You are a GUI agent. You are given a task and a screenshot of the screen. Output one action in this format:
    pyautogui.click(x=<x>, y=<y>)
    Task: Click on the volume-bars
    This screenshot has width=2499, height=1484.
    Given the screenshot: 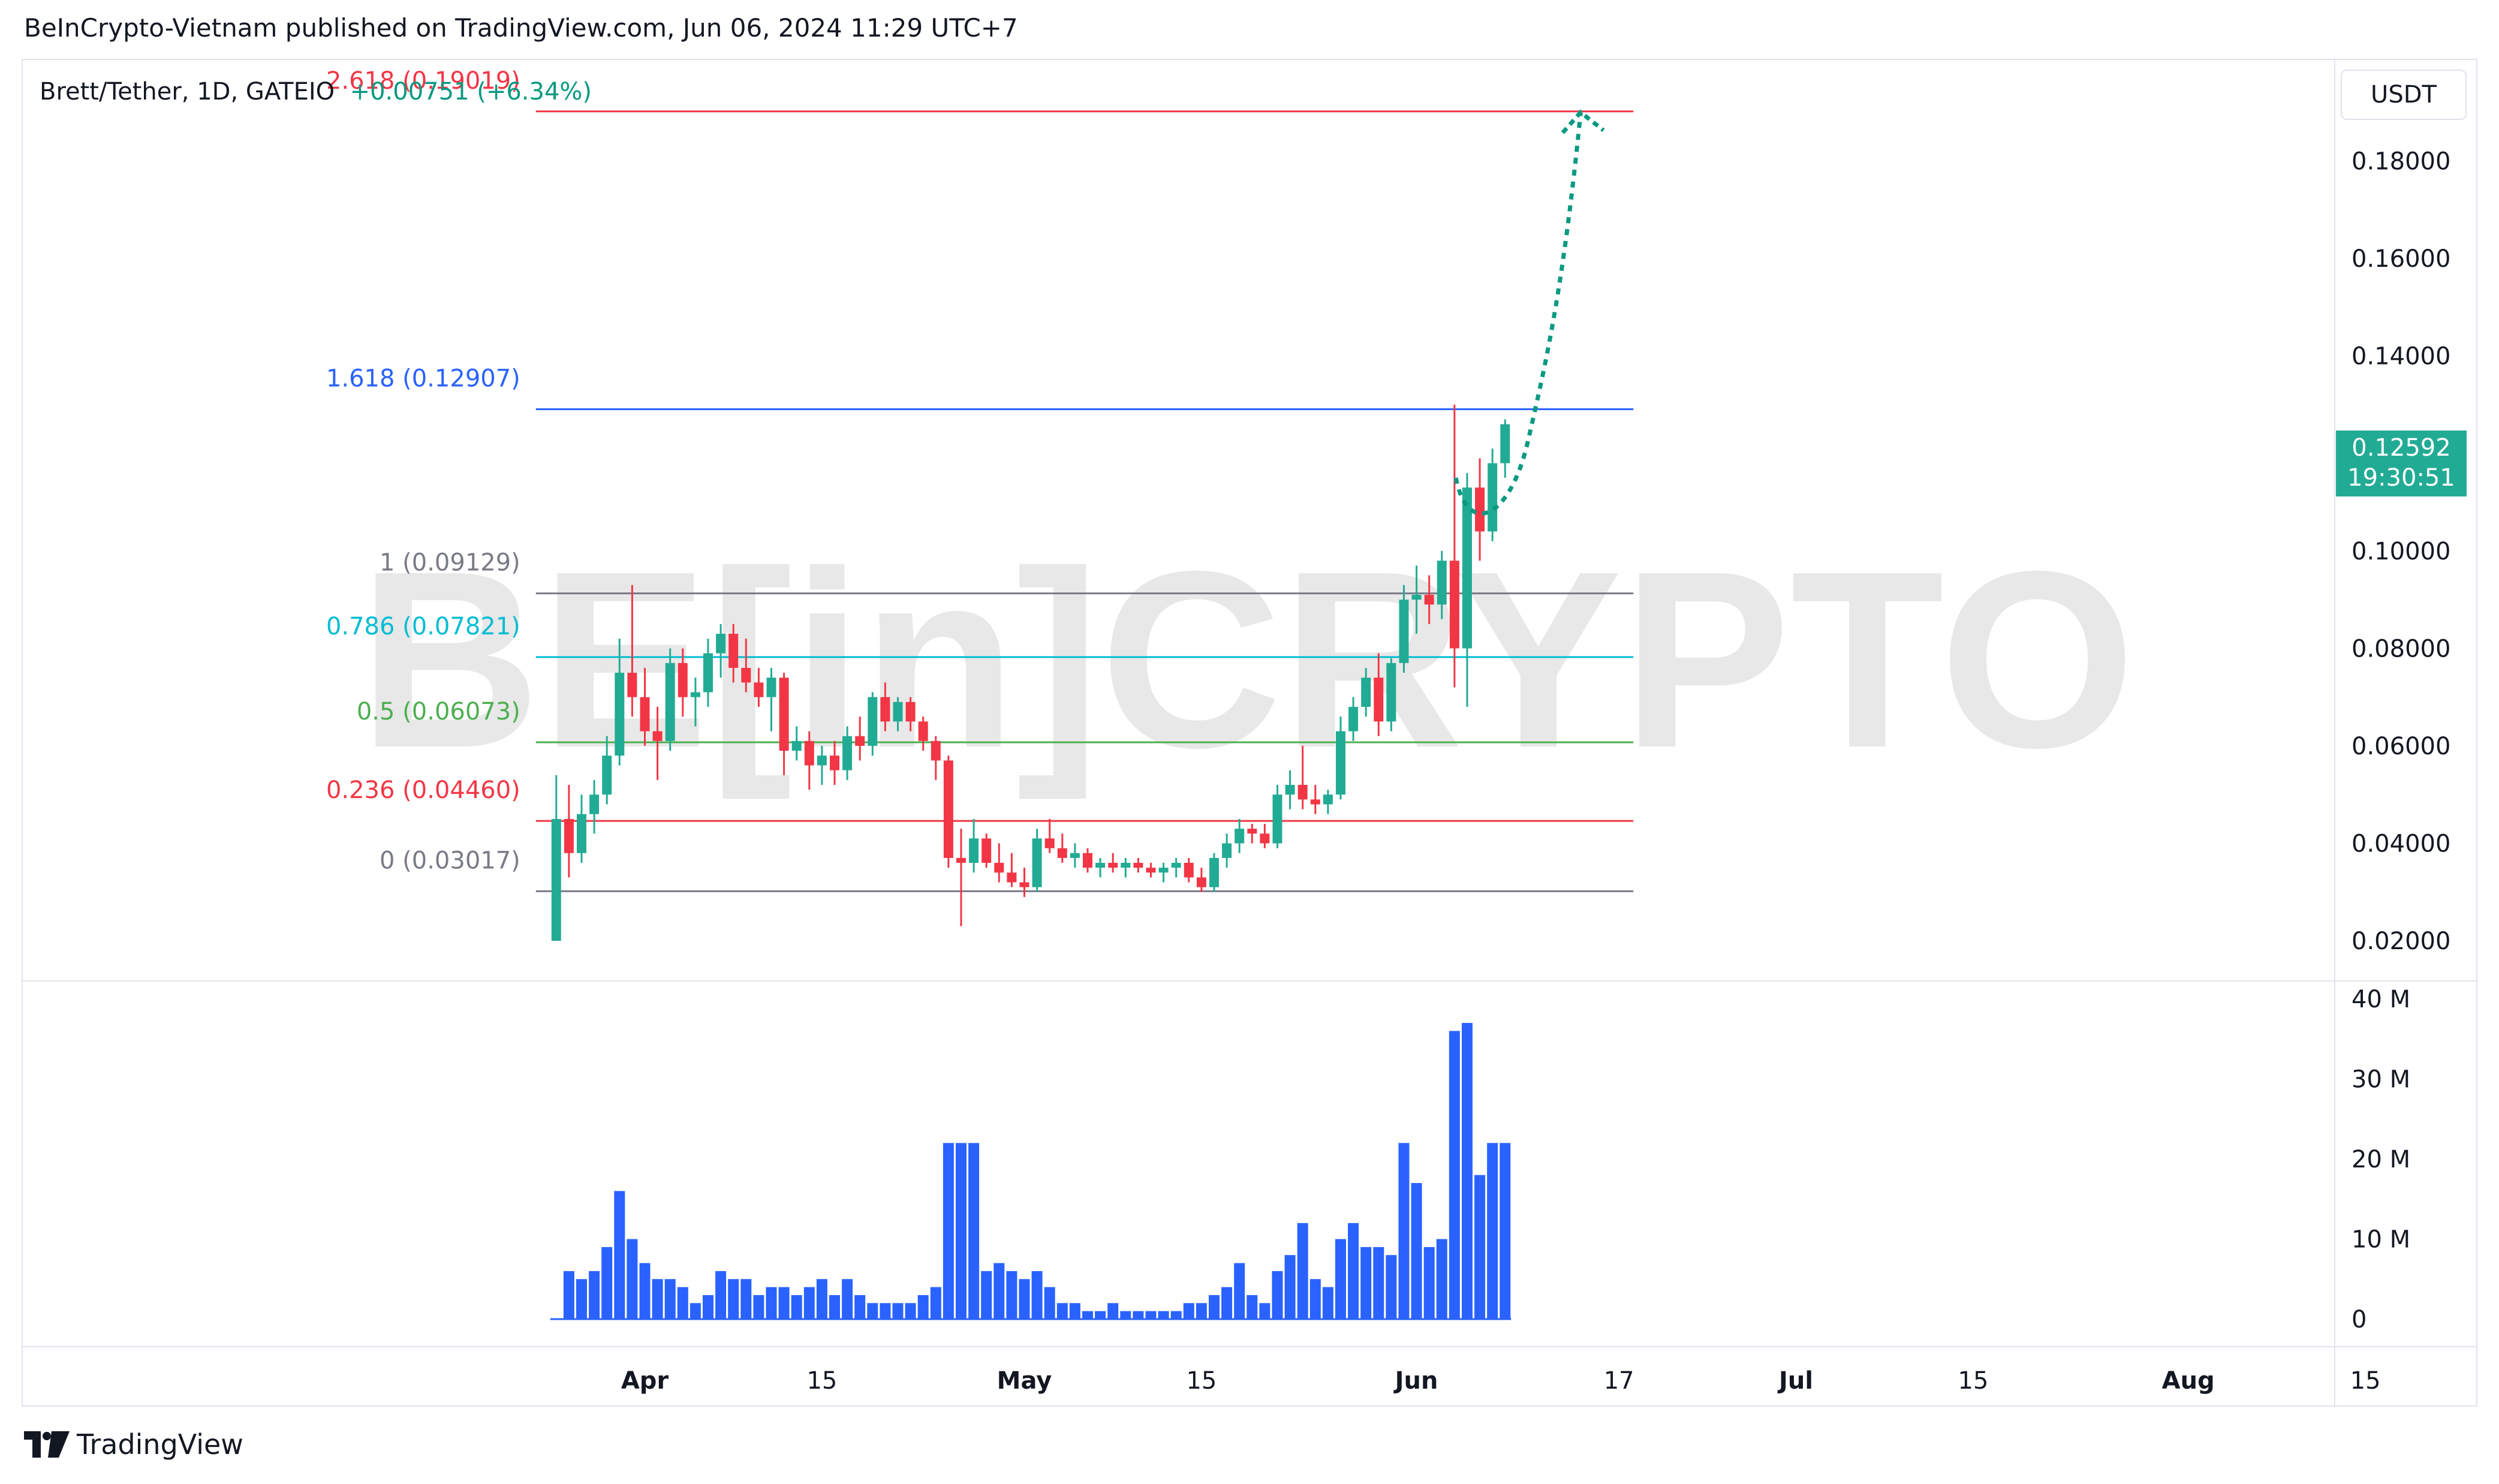 What is the action you would take?
    pyautogui.click(x=1031, y=1171)
    